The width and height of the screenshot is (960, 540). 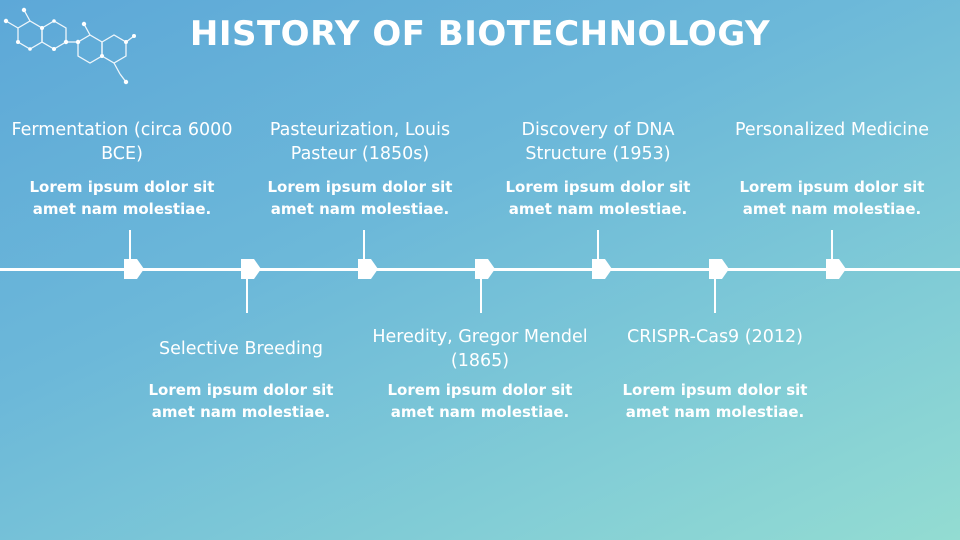 I want to click on event-heading: Fermentation (circa 6000 BCE), so click(x=122, y=142).